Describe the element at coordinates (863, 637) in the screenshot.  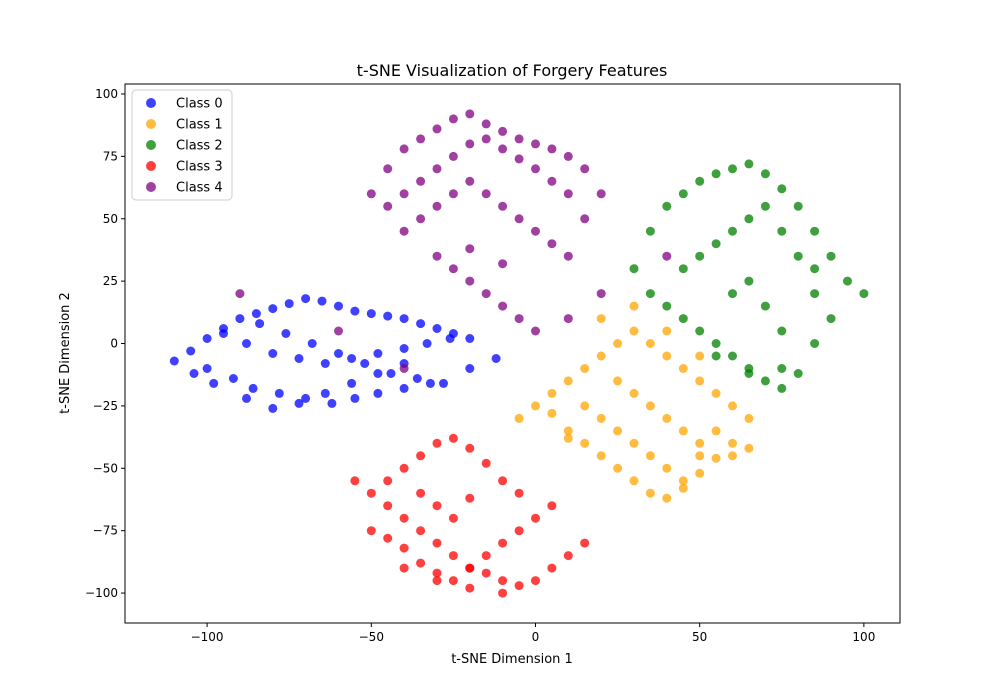
I see `x-tick-label: 100` at that location.